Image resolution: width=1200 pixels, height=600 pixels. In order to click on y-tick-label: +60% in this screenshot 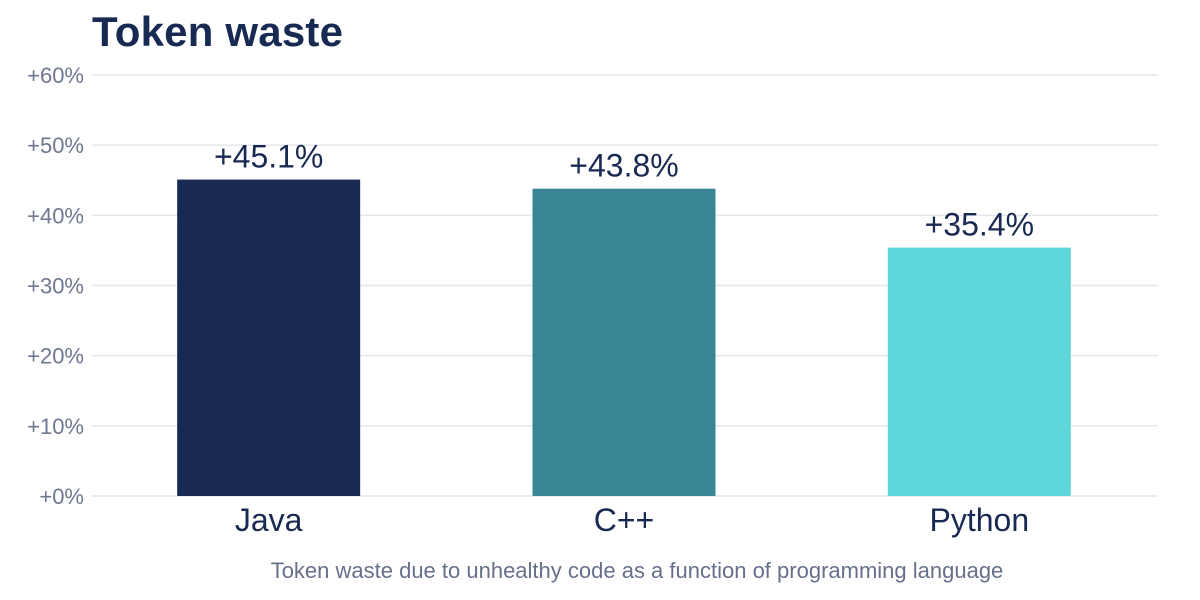, I will do `click(55, 75)`.